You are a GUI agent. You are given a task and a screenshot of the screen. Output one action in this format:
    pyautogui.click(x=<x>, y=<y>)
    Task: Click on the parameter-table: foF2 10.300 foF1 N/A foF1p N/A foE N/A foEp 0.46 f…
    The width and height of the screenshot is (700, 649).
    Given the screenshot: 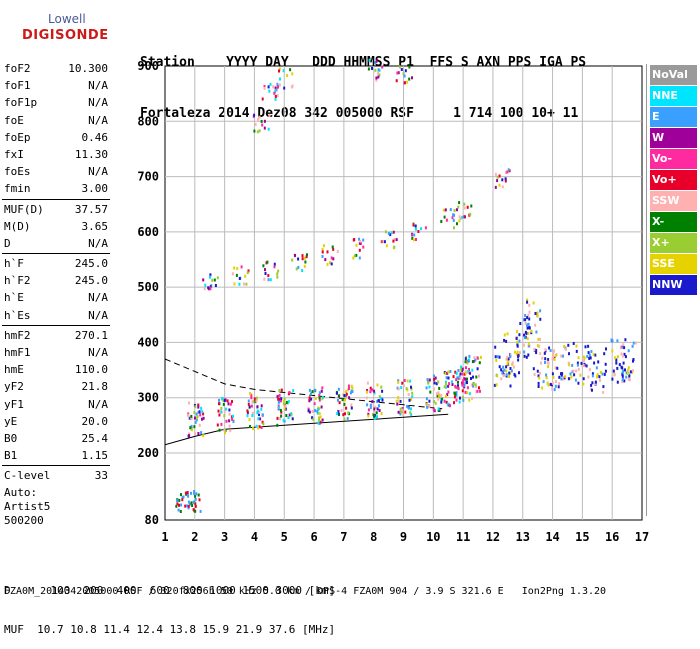 What is the action you would take?
    pyautogui.click(x=56, y=272)
    